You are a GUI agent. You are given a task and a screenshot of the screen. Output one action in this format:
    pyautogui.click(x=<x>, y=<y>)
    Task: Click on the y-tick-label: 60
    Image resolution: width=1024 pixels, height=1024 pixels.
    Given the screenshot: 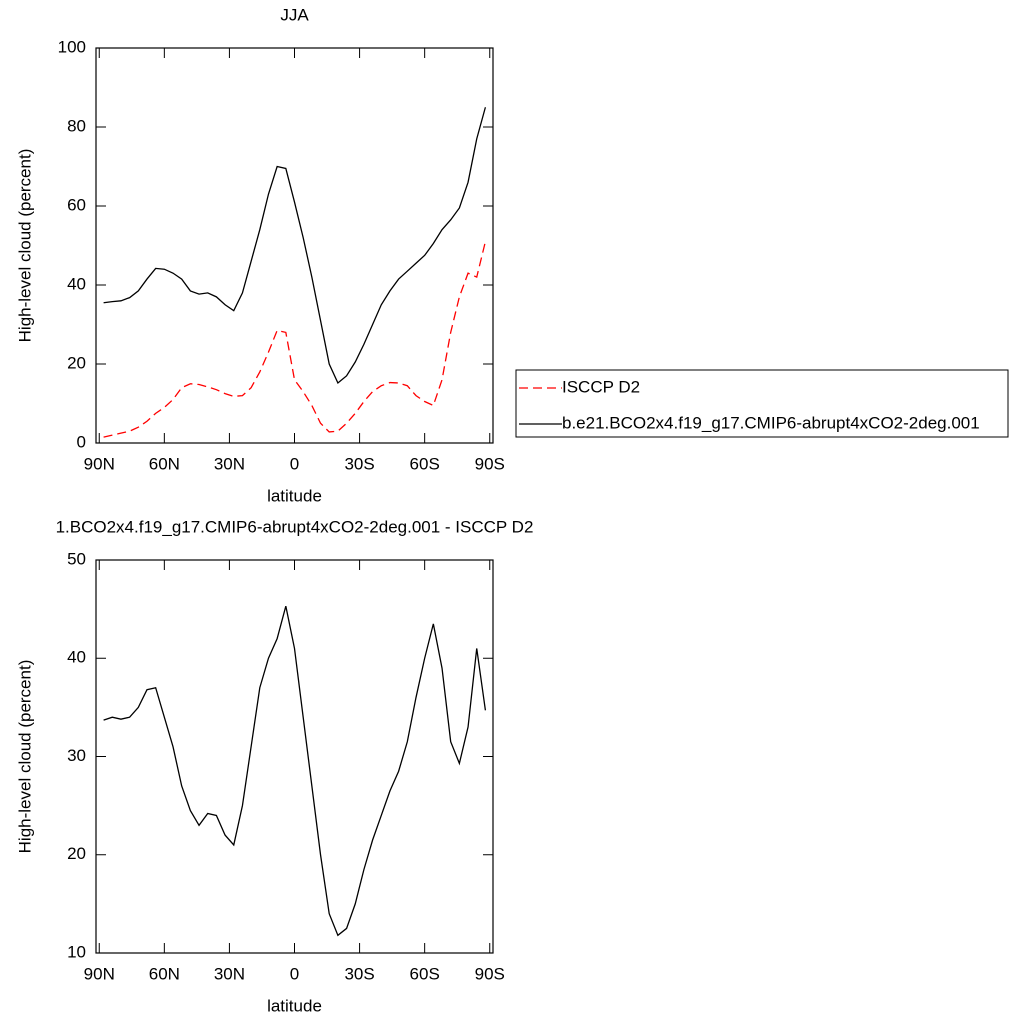 What is the action you would take?
    pyautogui.click(x=76, y=204)
    